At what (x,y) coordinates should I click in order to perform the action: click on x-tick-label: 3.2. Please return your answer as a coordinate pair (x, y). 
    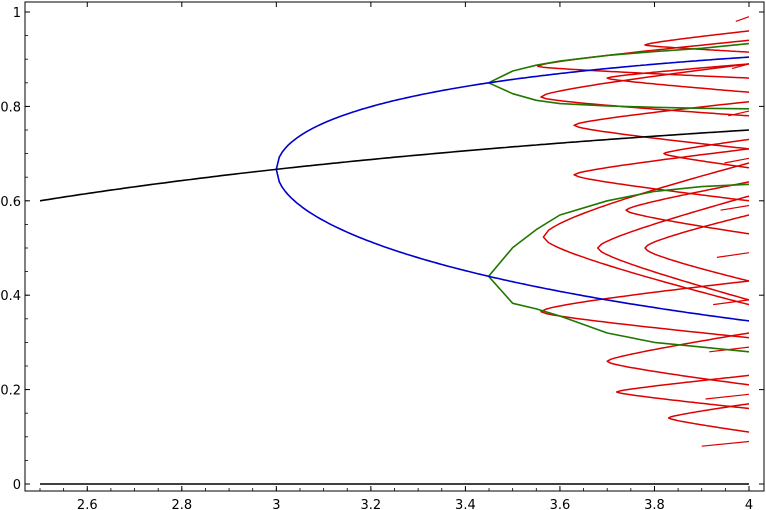
    Looking at the image, I should click on (371, 504).